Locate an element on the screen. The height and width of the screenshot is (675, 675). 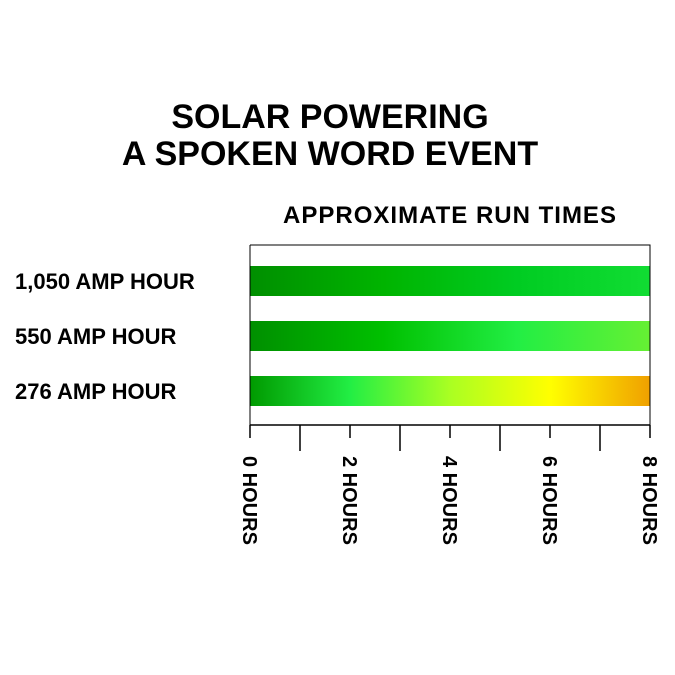
x-tick-label-3: 6 HOURS is located at coordinates (549, 500).